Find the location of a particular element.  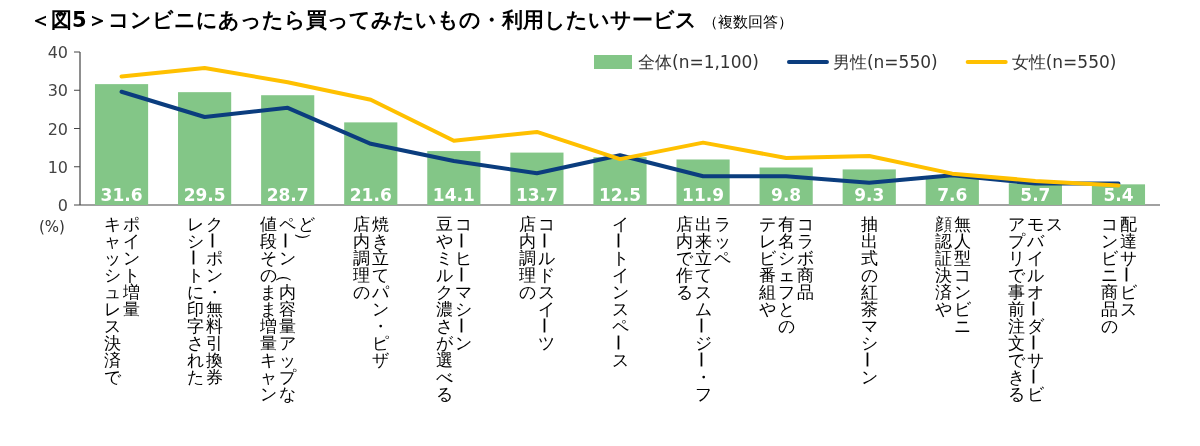

data-label: 14.1 is located at coordinates (453, 195).